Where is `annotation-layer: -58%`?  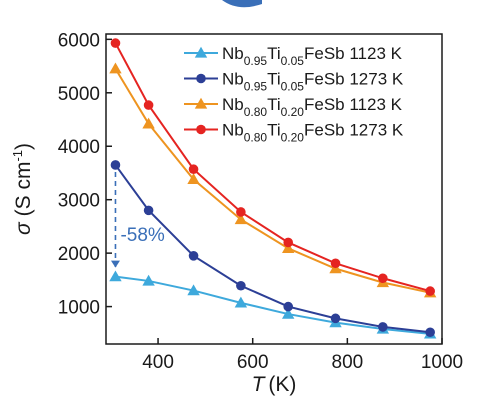 annotation-layer: -58% is located at coordinates (137, 219).